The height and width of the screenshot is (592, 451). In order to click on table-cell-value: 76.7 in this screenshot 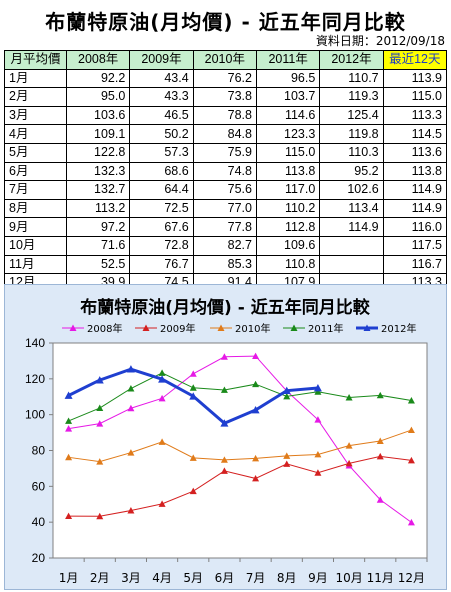, I will do `click(161, 264)`.